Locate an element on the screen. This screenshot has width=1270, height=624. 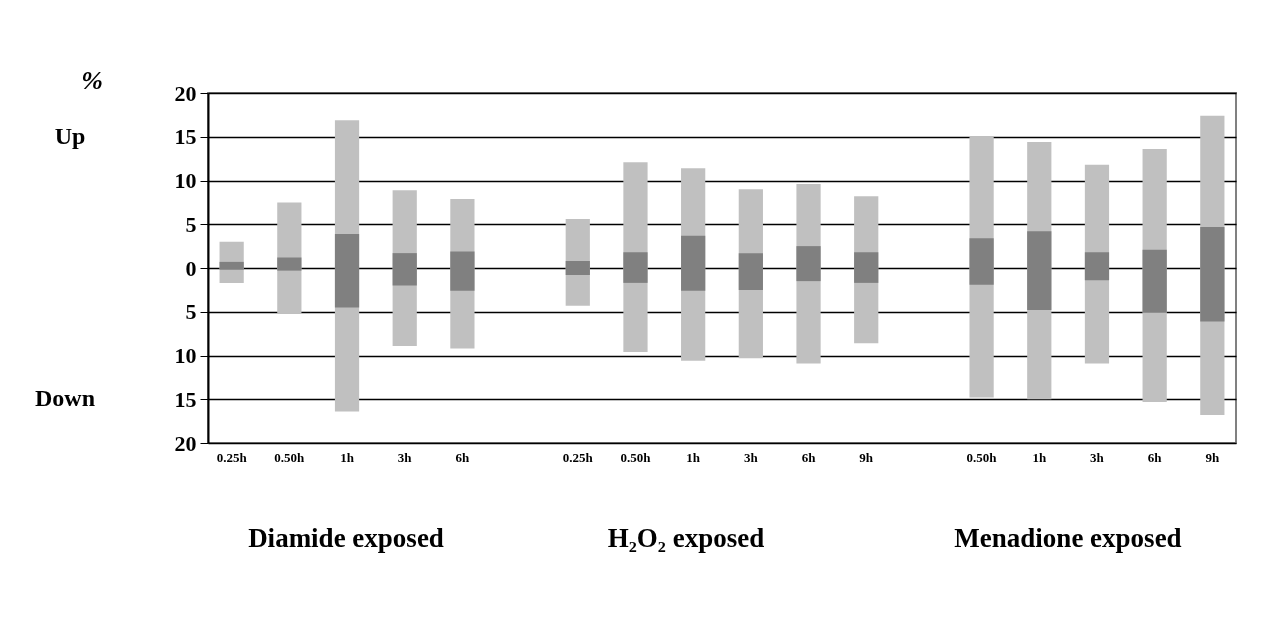
y-tick-label: 0 is located at coordinates (191, 268).